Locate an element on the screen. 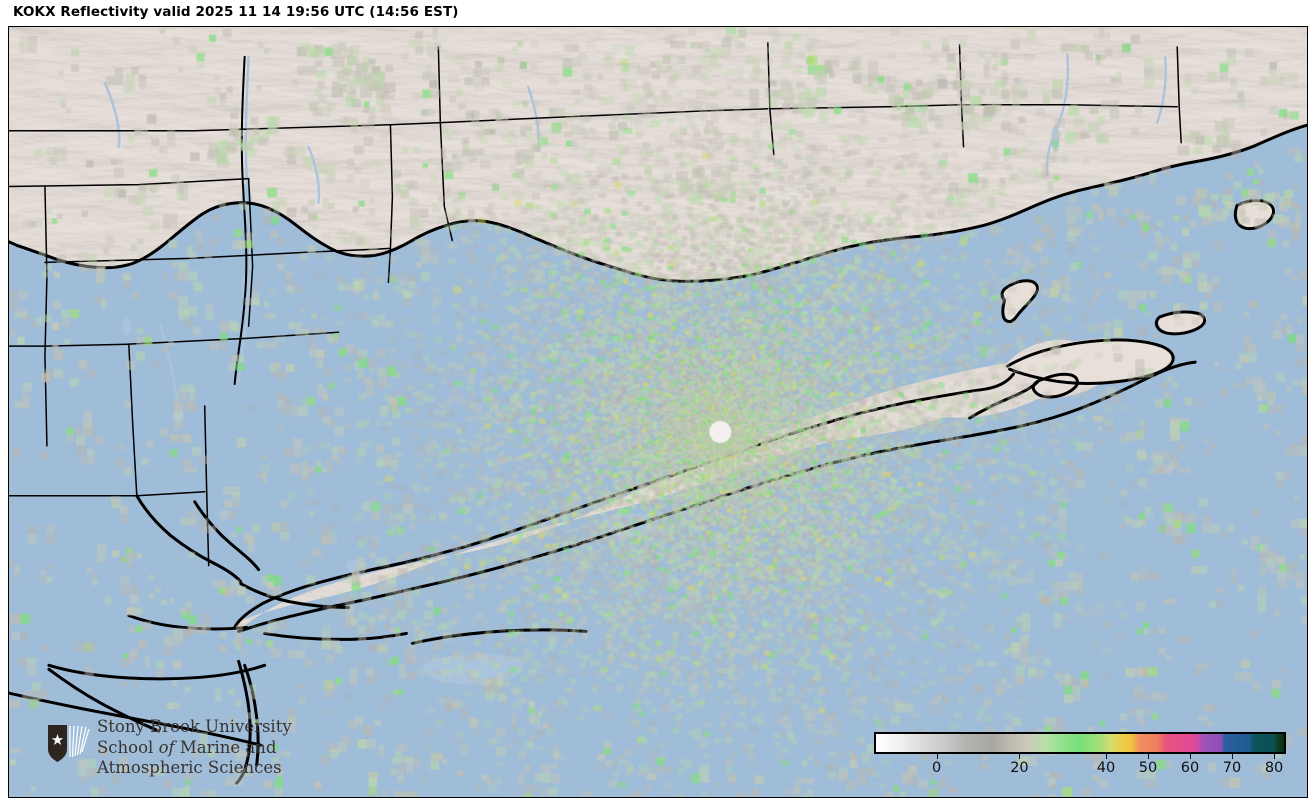 The image size is (1316, 811). colorbar-gradient is located at coordinates (1080, 743).